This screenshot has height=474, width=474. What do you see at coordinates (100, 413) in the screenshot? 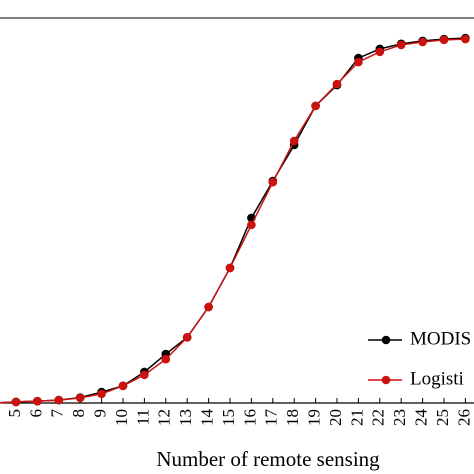
I see `x-tick-label: 9` at bounding box center [100, 413].